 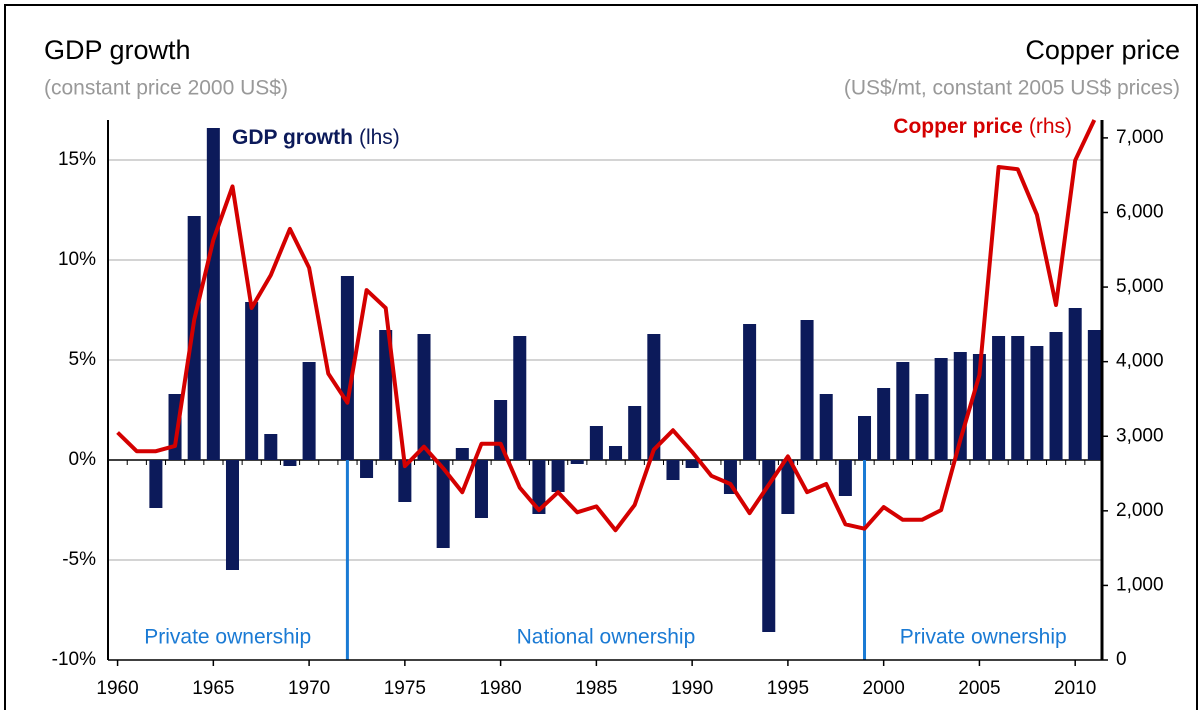 What do you see at coordinates (1121, 659) in the screenshot?
I see `y2-tick-label: 0` at bounding box center [1121, 659].